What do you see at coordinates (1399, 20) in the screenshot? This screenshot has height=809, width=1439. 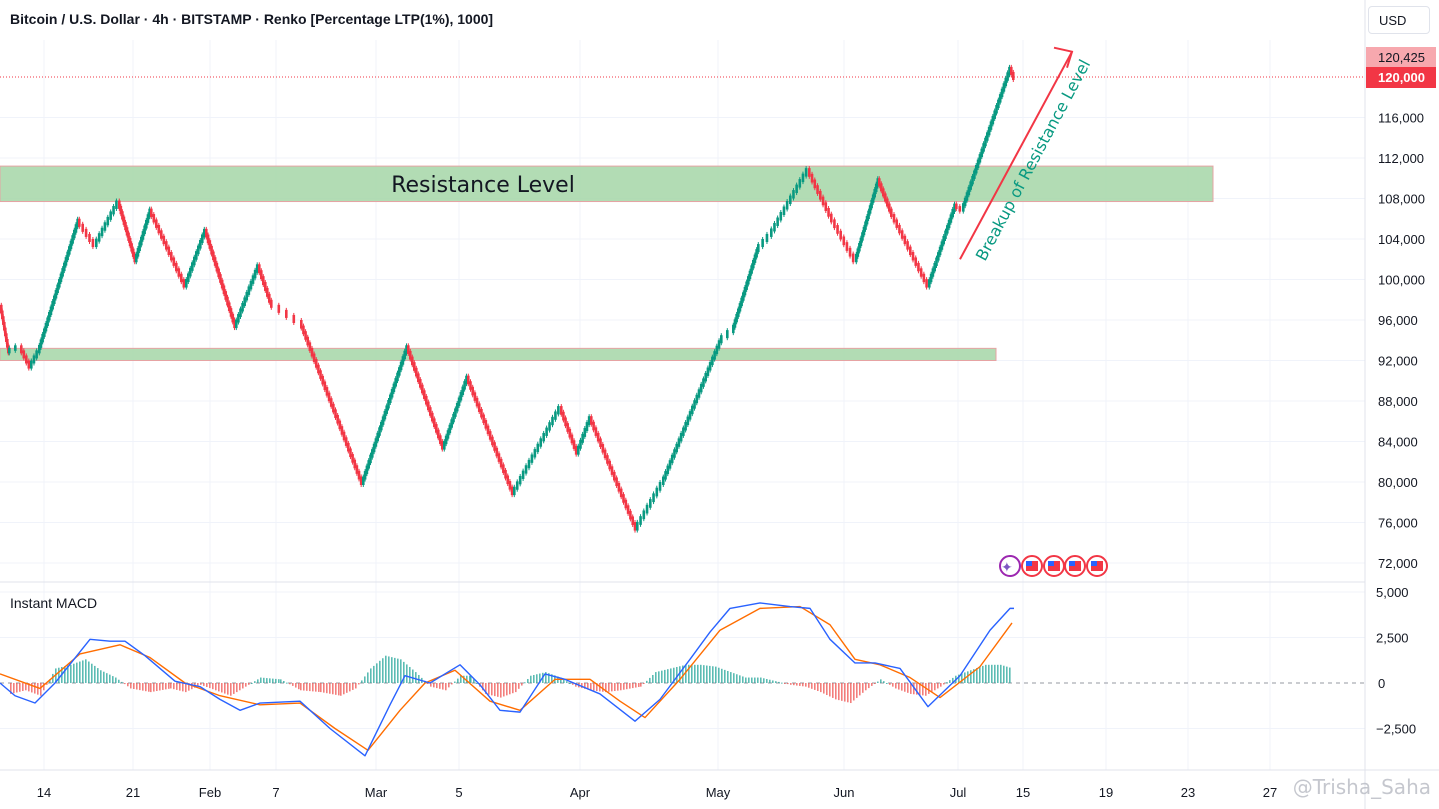 I see `currency-button: USD` at bounding box center [1399, 20].